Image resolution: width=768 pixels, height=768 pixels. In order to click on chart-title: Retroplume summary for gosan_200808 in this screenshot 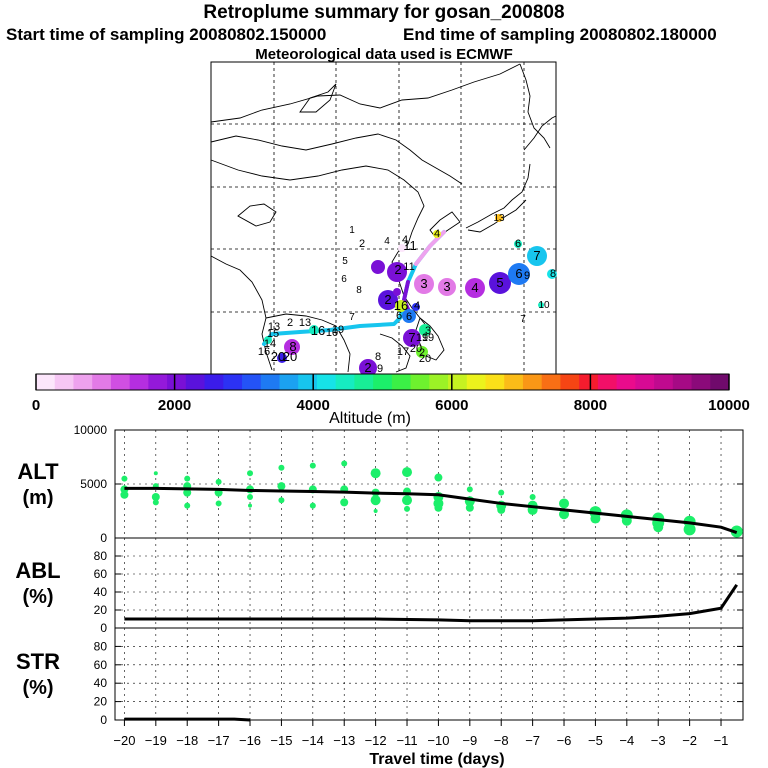, I will do `click(384, 12)`.